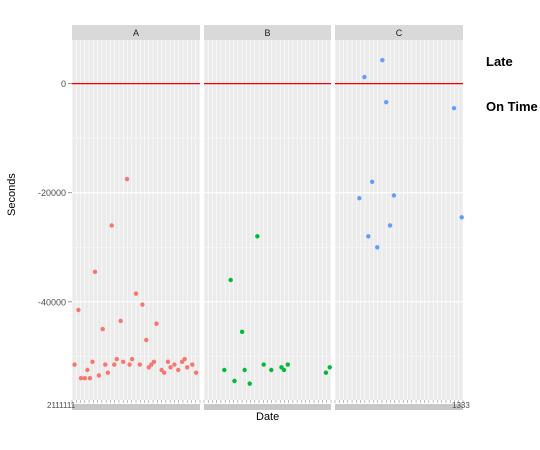 This screenshot has width=540, height=450. What do you see at coordinates (268, 417) in the screenshot?
I see `x-axis-title: Date` at bounding box center [268, 417].